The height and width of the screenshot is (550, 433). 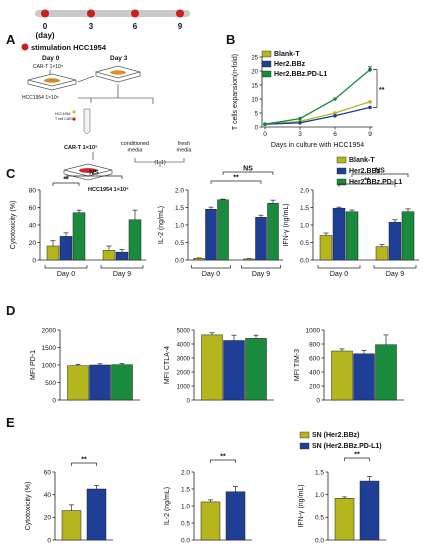 What do you see at coordinates (10, 422) in the screenshot?
I see `panel-label-e: E` at bounding box center [10, 422].